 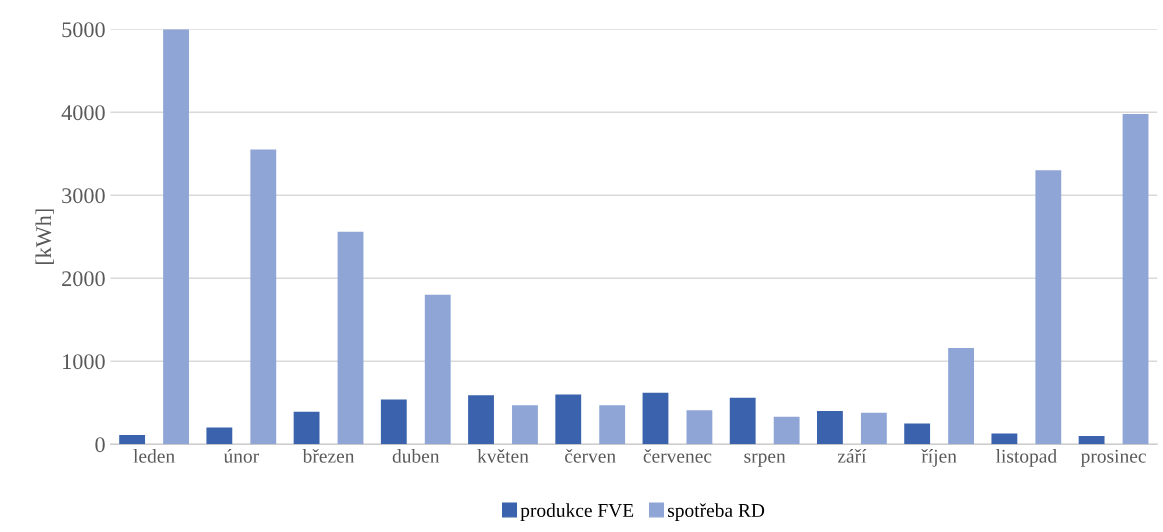 I want to click on y-tick-label: 0, so click(x=100, y=445).